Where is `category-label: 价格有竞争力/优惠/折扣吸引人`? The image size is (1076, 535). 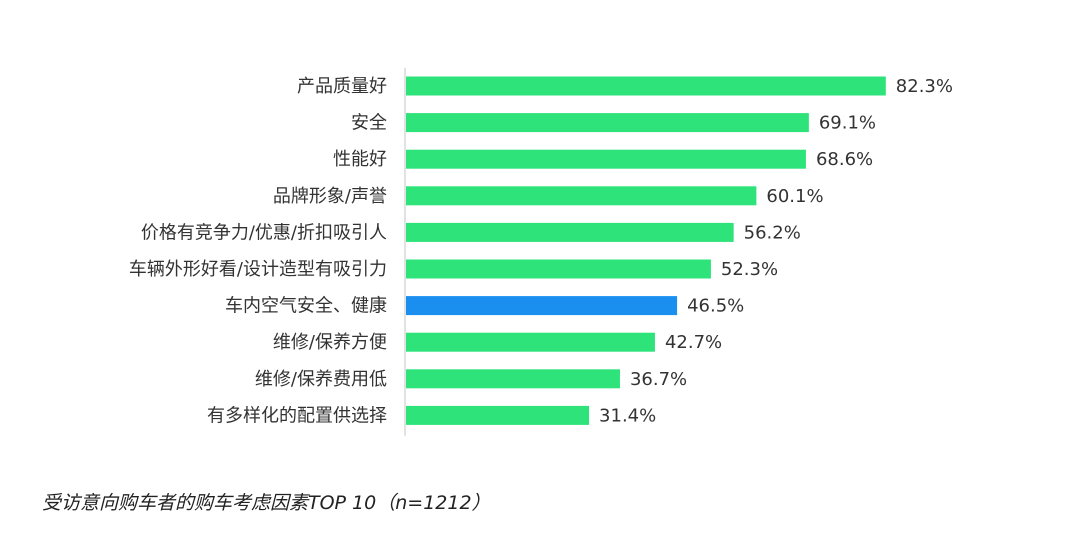
category-label: 价格有竞争力/优惠/折扣吸引人 is located at coordinates (264, 232).